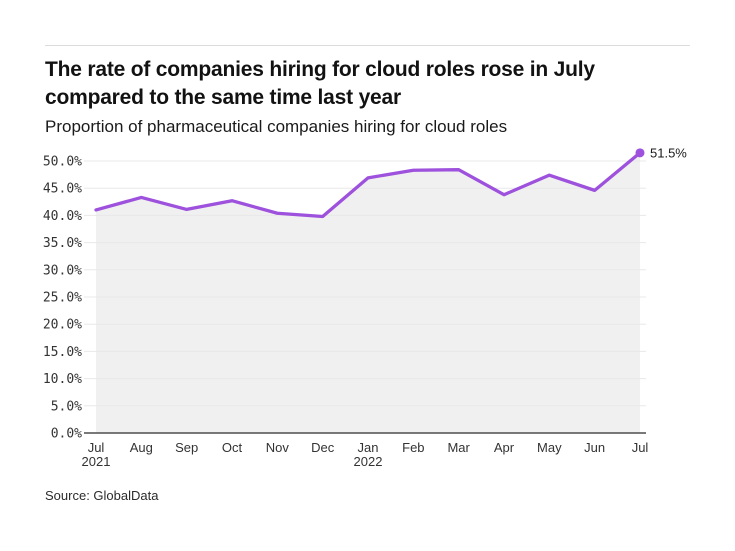 The height and width of the screenshot is (551, 735). Describe the element at coordinates (62, 243) in the screenshot. I see `y-tick-label: 35.0%` at that location.